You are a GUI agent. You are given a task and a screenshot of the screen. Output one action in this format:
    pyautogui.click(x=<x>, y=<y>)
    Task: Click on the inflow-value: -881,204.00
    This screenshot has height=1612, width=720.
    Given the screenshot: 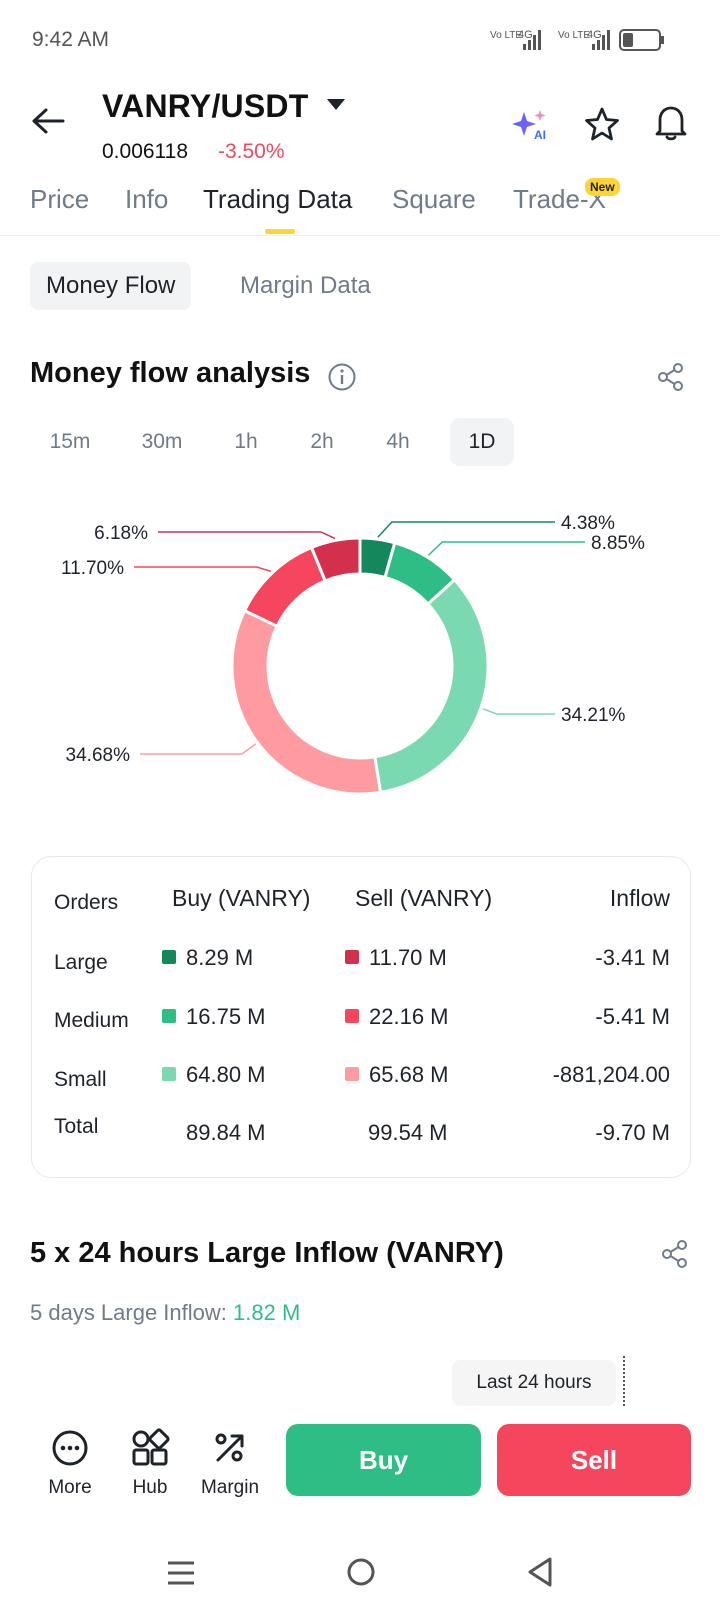 What is the action you would take?
    pyautogui.click(x=611, y=1074)
    